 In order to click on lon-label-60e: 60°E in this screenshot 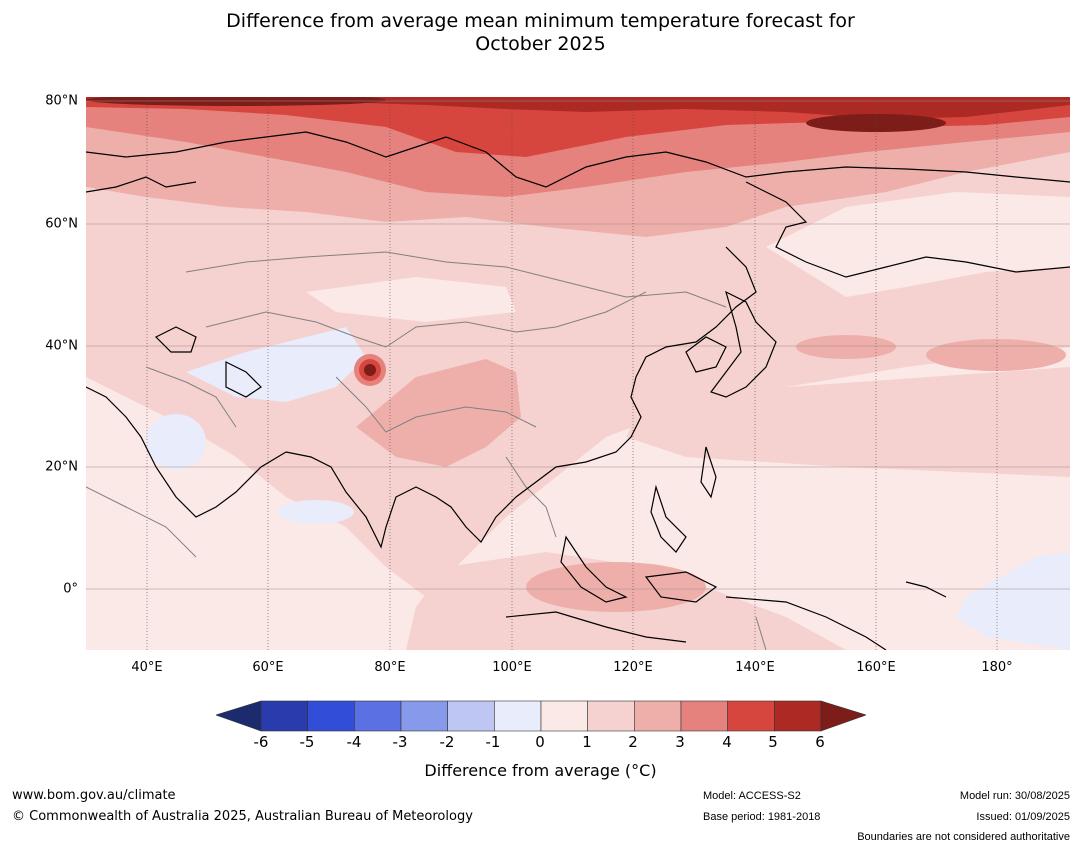, I will do `click(268, 667)`.